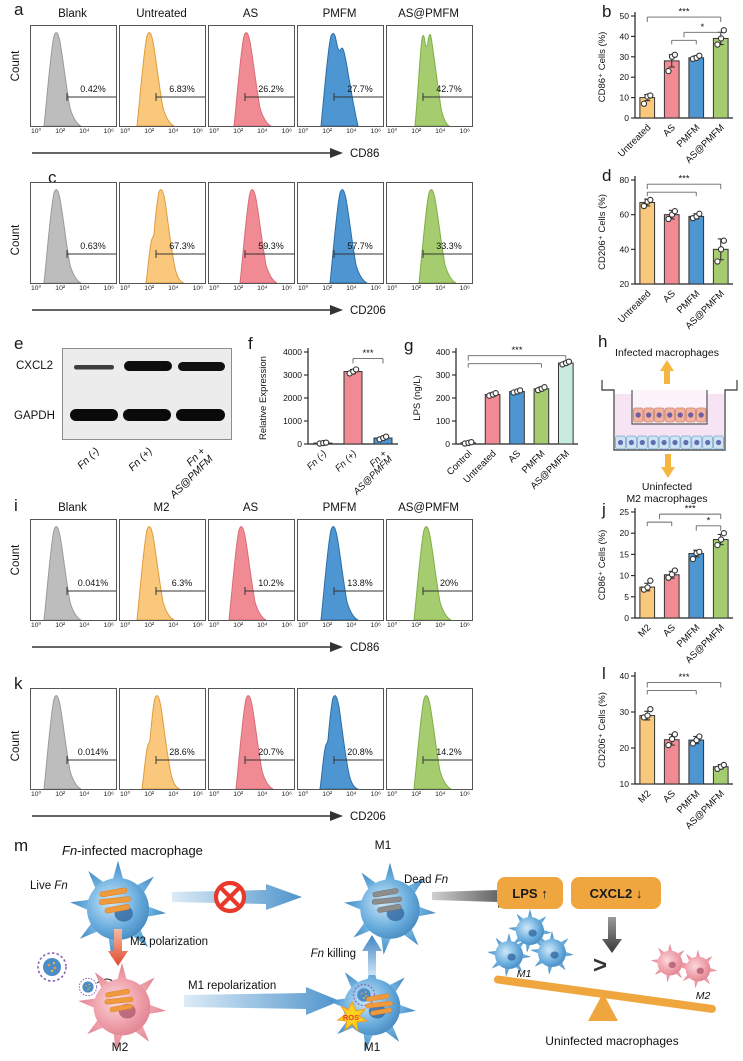  What do you see at coordinates (667, 487) in the screenshot?
I see `transwell-bottom-label-1: Uninfected` at bounding box center [667, 487].